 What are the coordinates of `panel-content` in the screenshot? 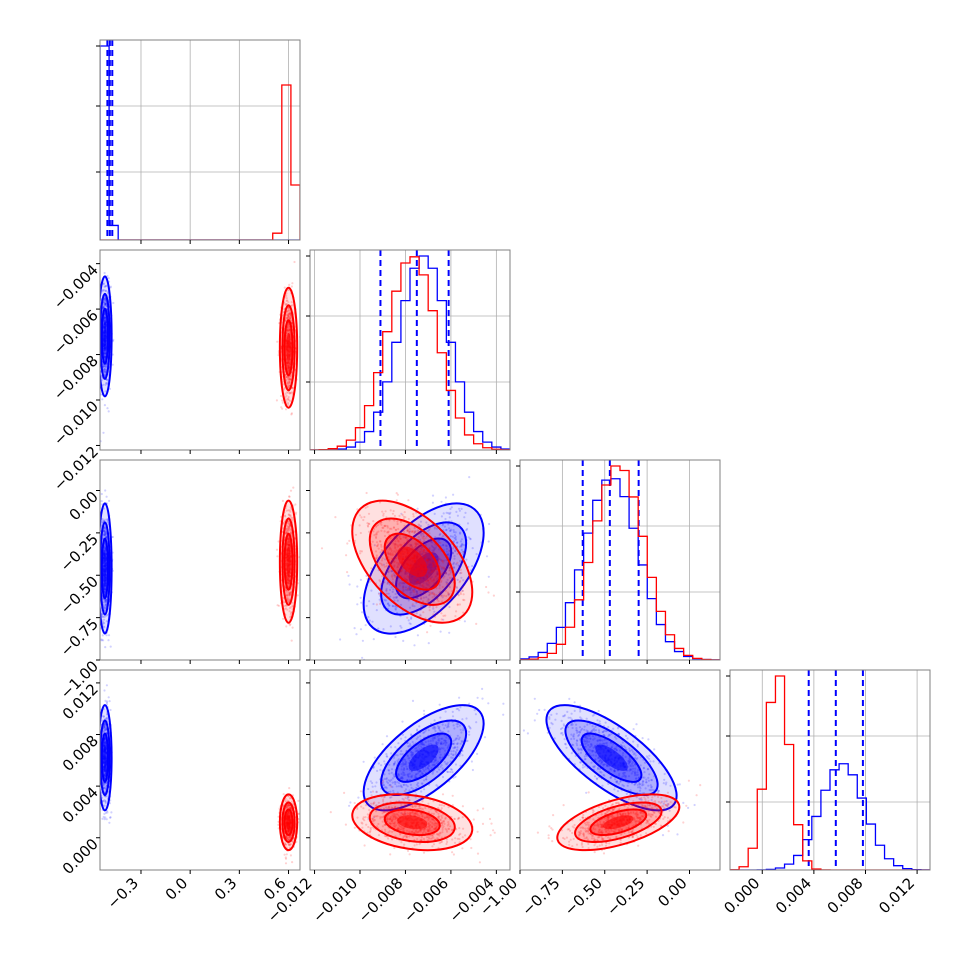 It's located at (407, 568).